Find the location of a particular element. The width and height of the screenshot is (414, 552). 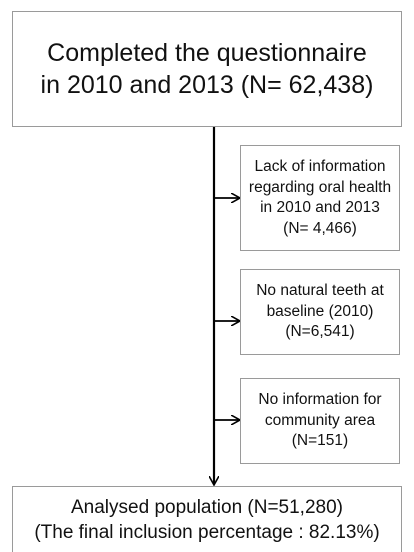

exclusion-text-line: regarding oral health is located at coordinates (320, 187).